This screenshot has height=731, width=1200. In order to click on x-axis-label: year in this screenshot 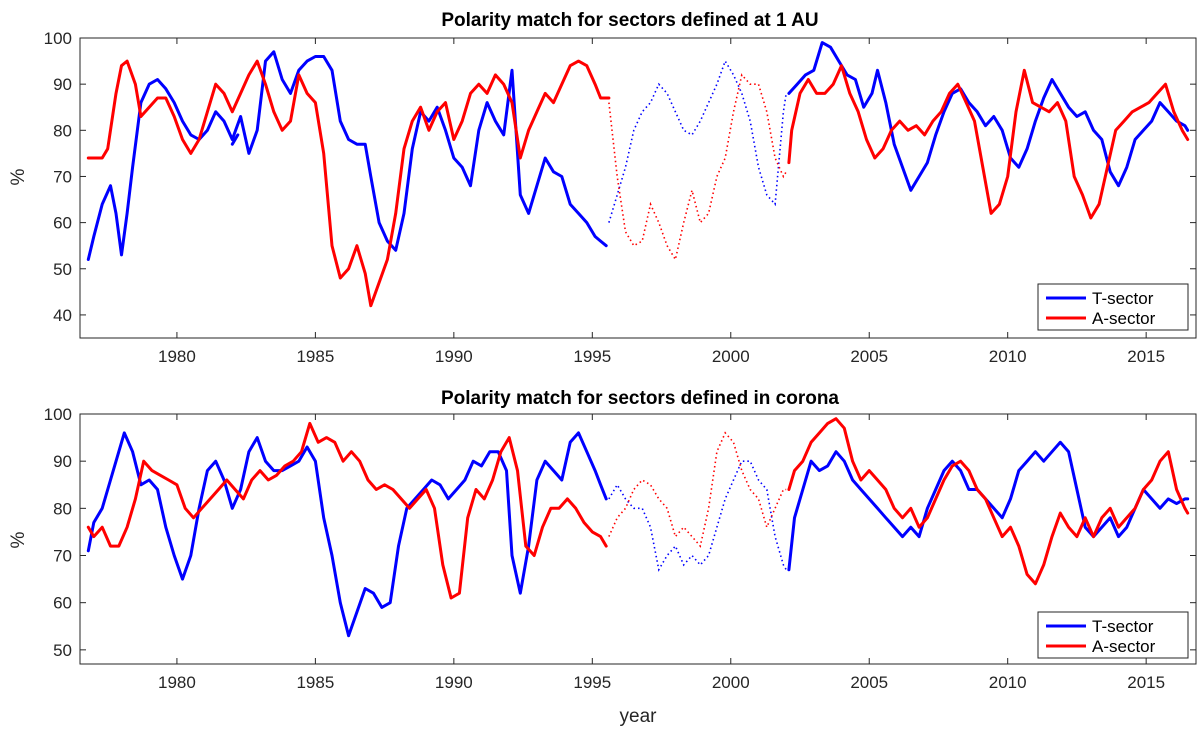, I will do `click(639, 716)`.